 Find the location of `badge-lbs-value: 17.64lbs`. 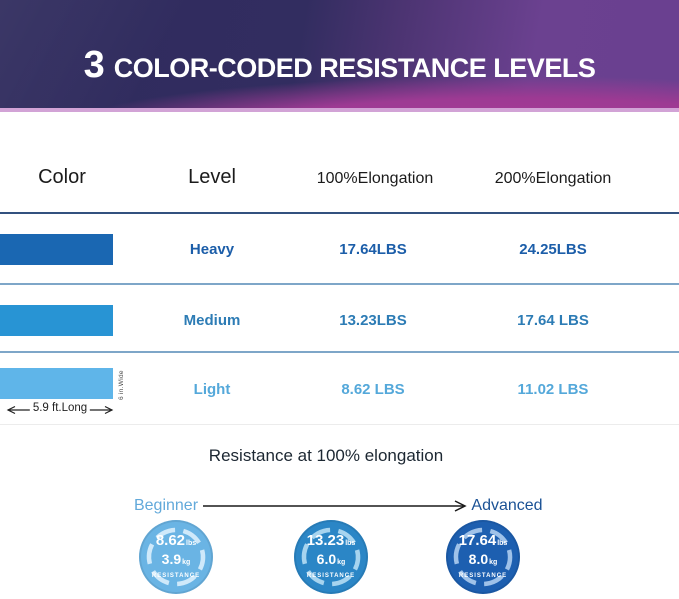

badge-lbs-value: 17.64lbs is located at coordinates (483, 540).